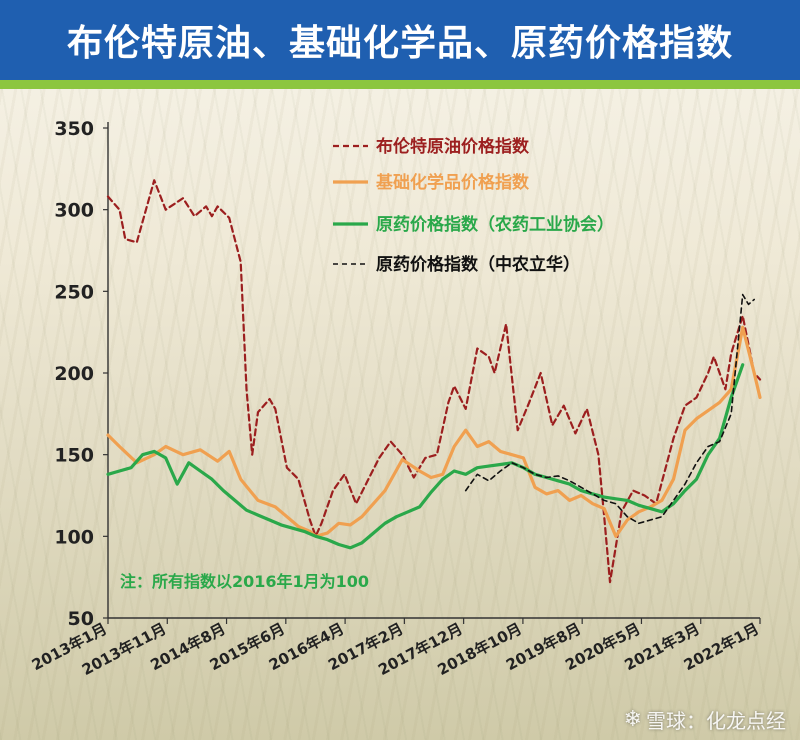 This screenshot has width=800, height=740. Describe the element at coordinates (74, 211) in the screenshot. I see `y-tick-label: 300` at that location.